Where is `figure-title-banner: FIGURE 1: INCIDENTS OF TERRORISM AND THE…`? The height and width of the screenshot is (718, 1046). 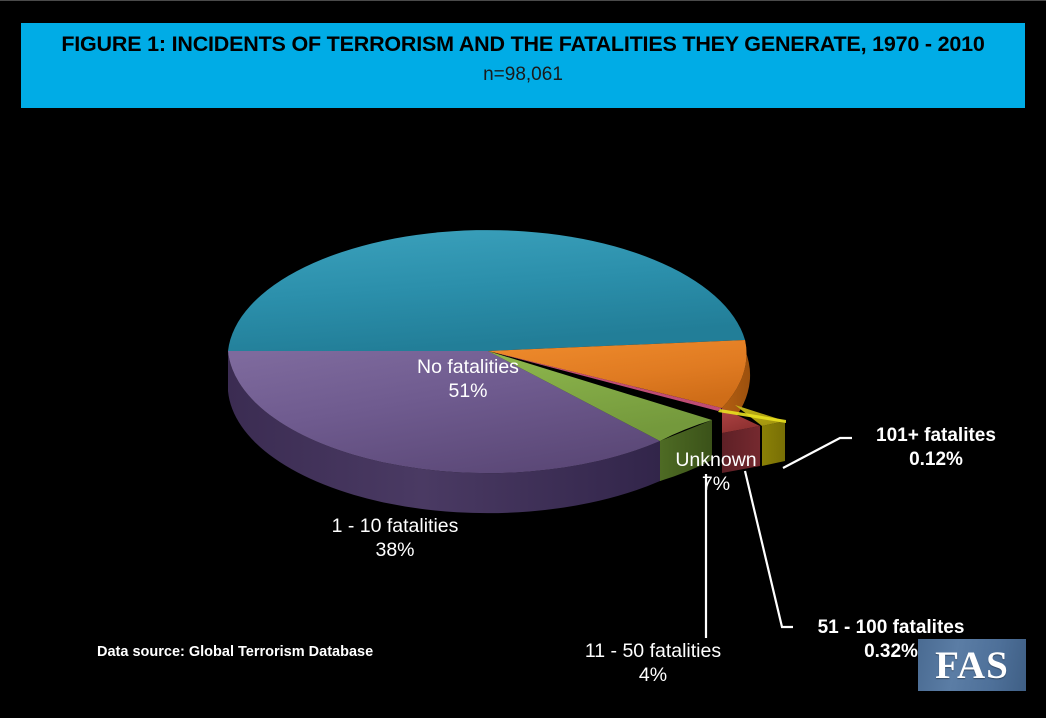
figure-title-banner: FIGURE 1: INCIDENTS OF TERRORISM AND THE… is located at coordinates (523, 65).